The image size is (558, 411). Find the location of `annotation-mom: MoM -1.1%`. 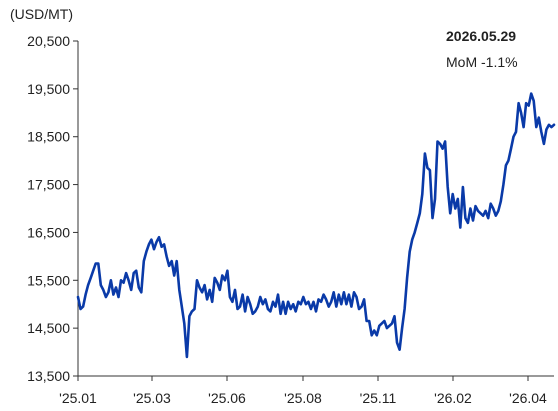

annotation-mom: MoM -1.1% is located at coordinates (482, 62).